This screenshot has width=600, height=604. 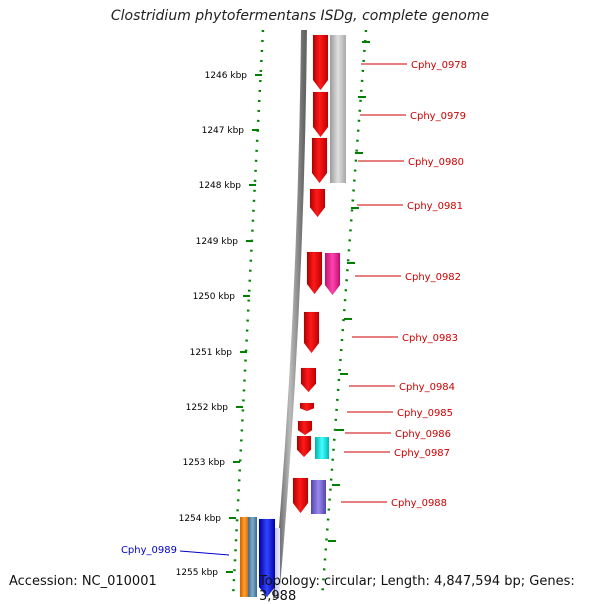 What do you see at coordinates (318, 497) in the screenshot?
I see `gene-feature-purple` at bounding box center [318, 497].